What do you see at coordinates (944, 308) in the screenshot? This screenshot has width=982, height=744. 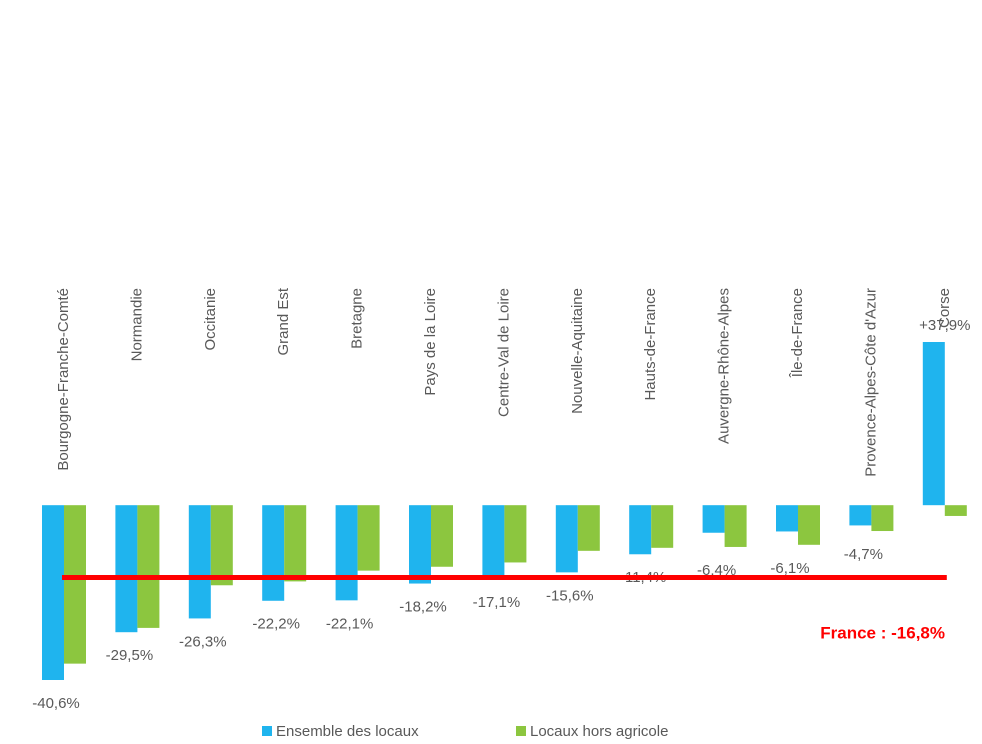 I see `category-label: Corse` at bounding box center [944, 308].